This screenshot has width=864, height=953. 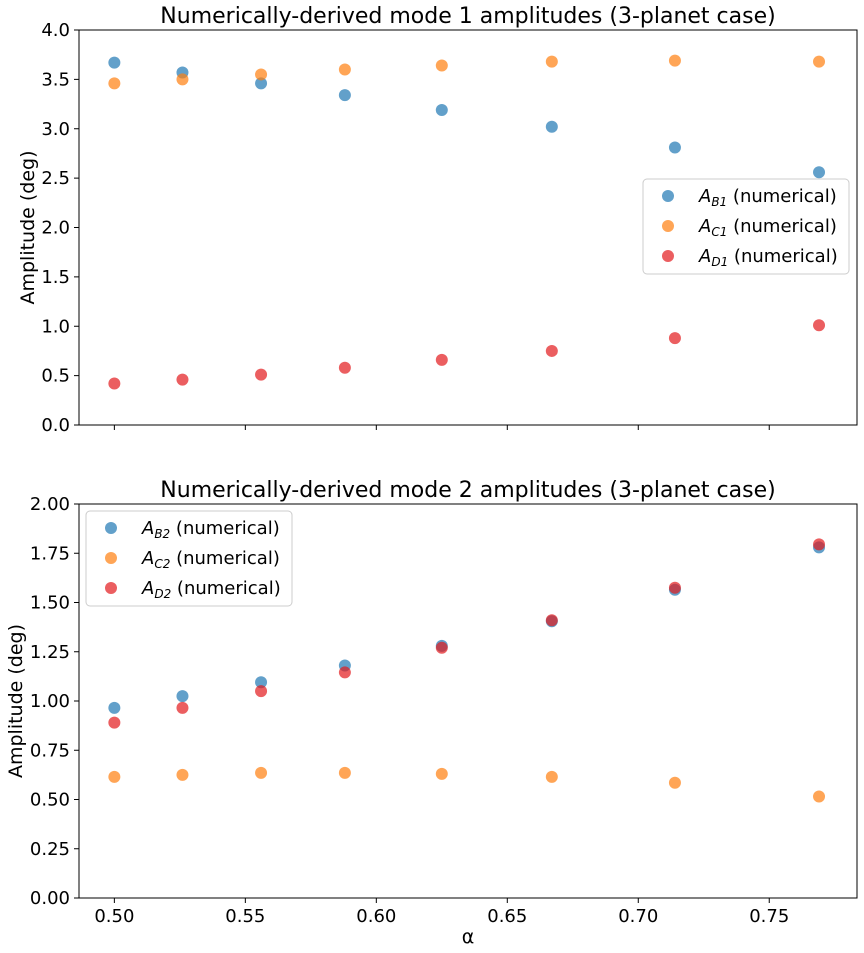 What do you see at coordinates (50, 800) in the screenshot?
I see `y-tick-label: 0.50` at bounding box center [50, 800].